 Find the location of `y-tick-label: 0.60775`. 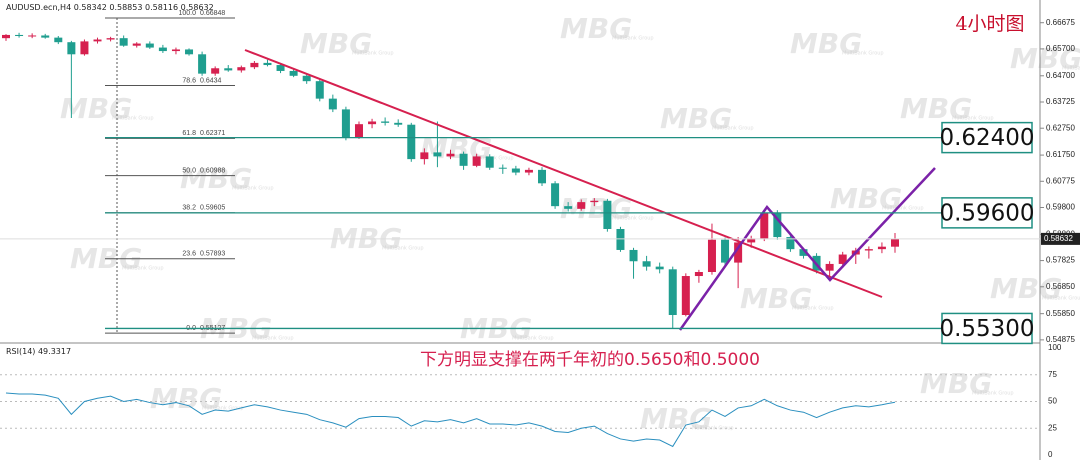

y-tick-label: 0.60775 is located at coordinates (1060, 180).